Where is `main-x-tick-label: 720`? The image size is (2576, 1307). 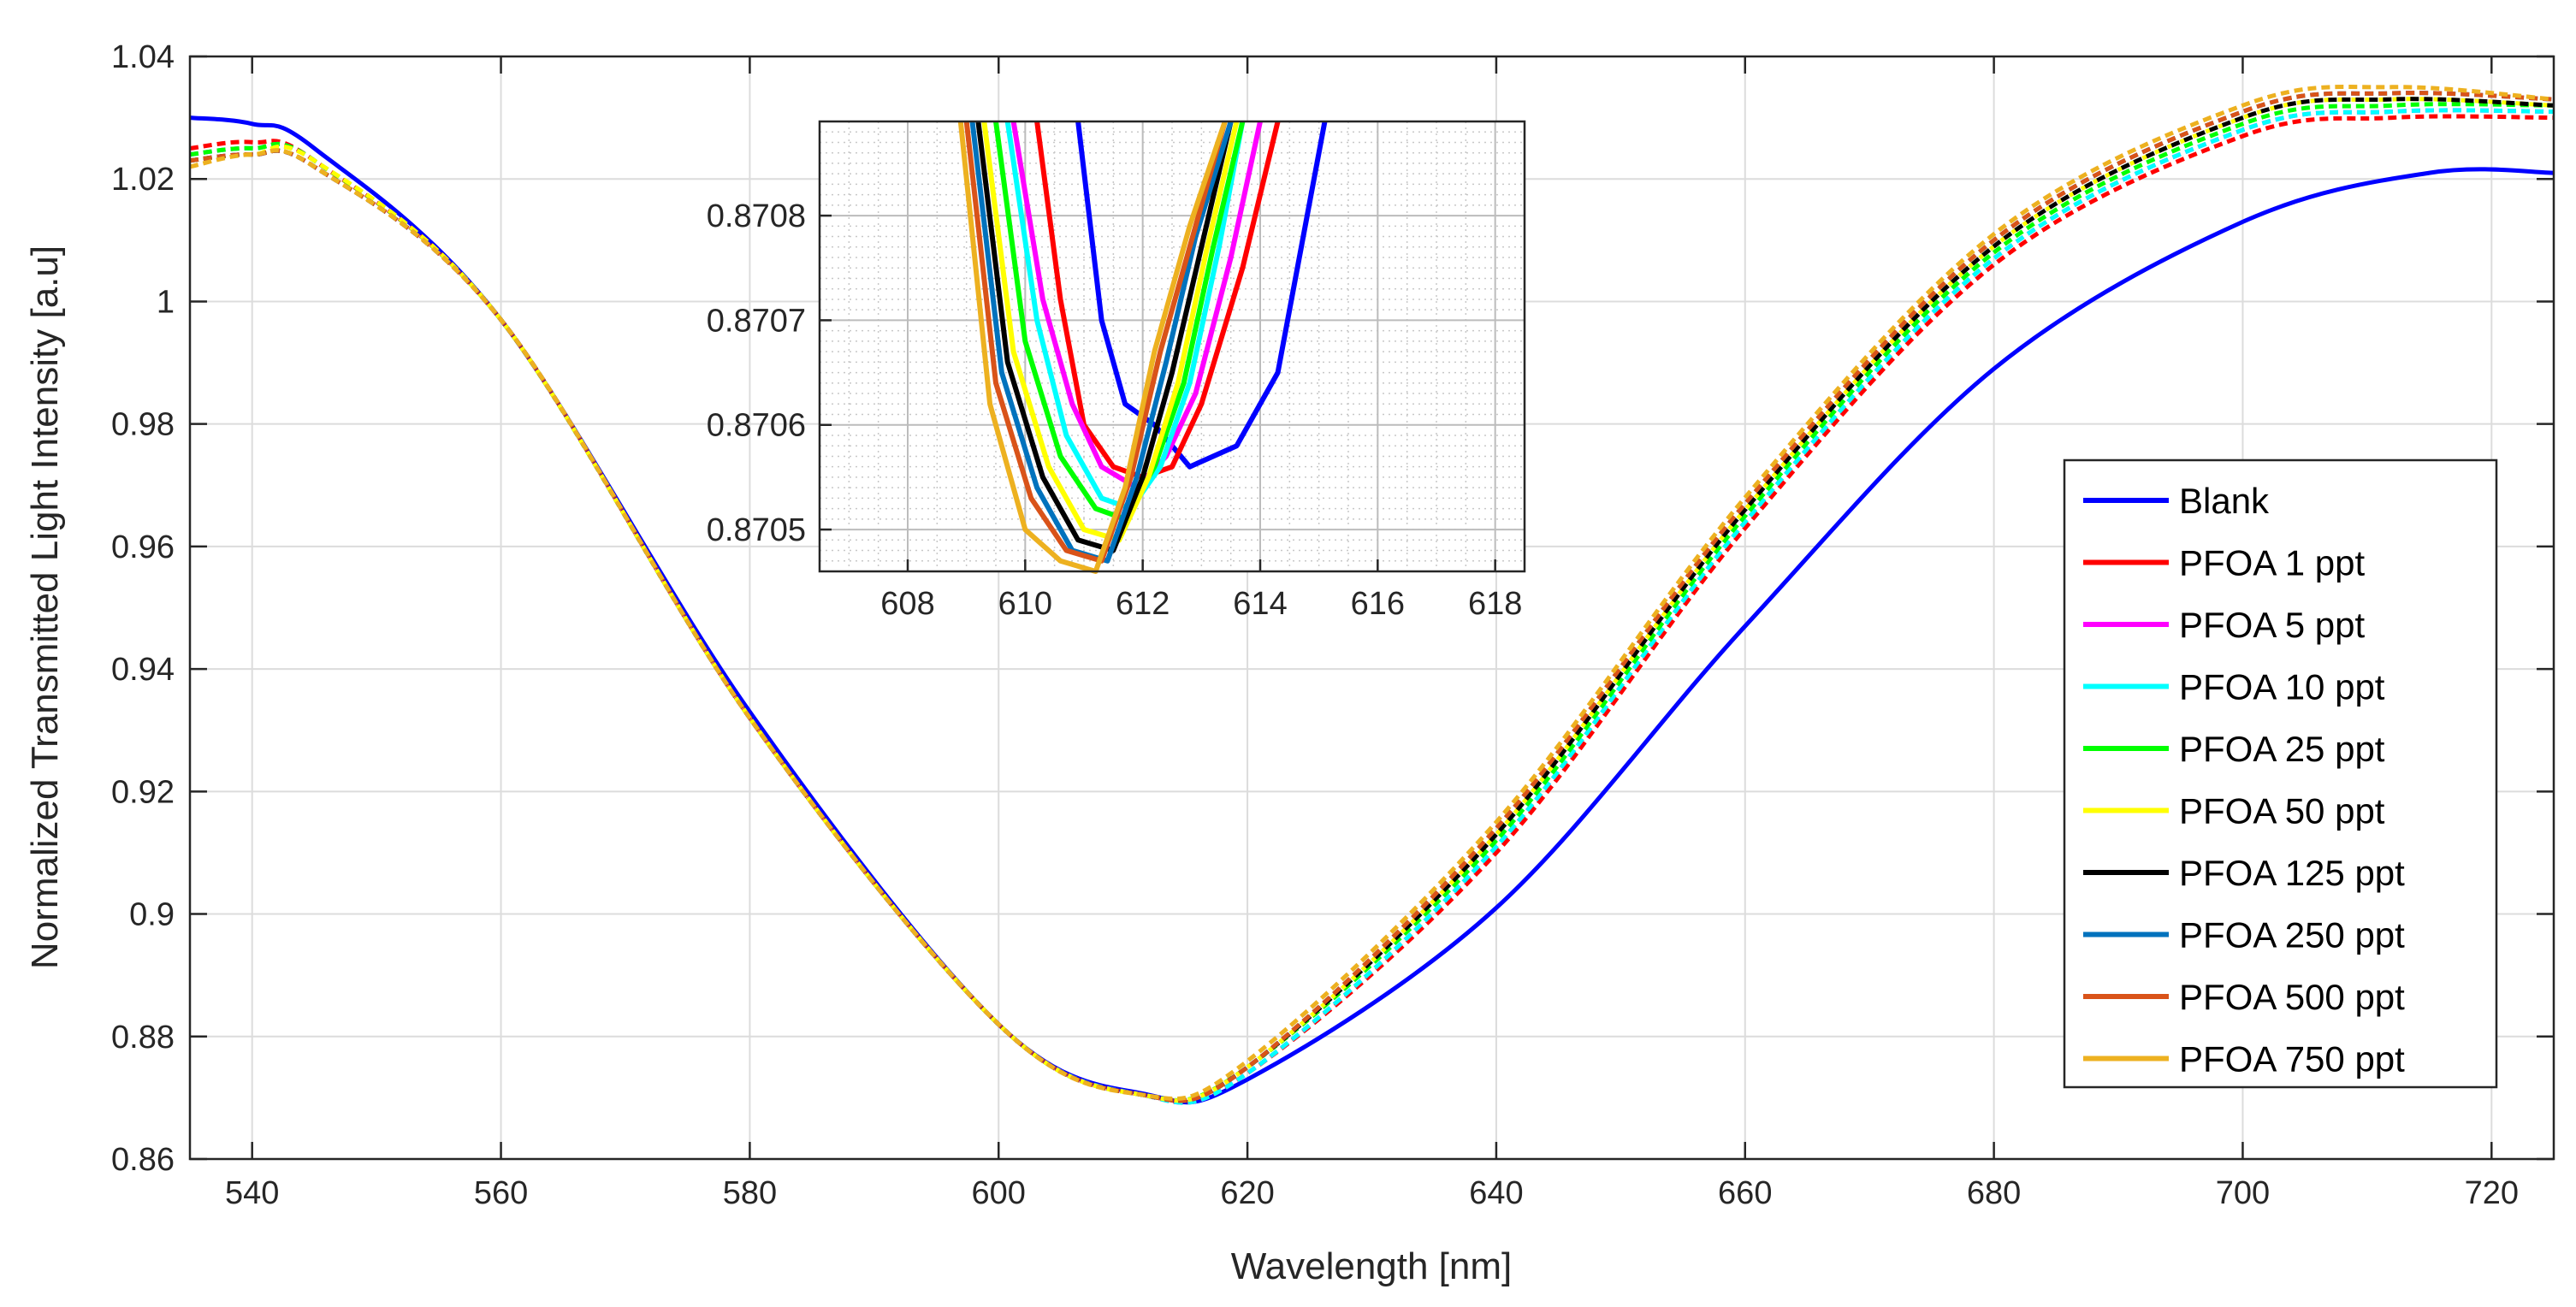
main-x-tick-label: 720 is located at coordinates (2492, 1193).